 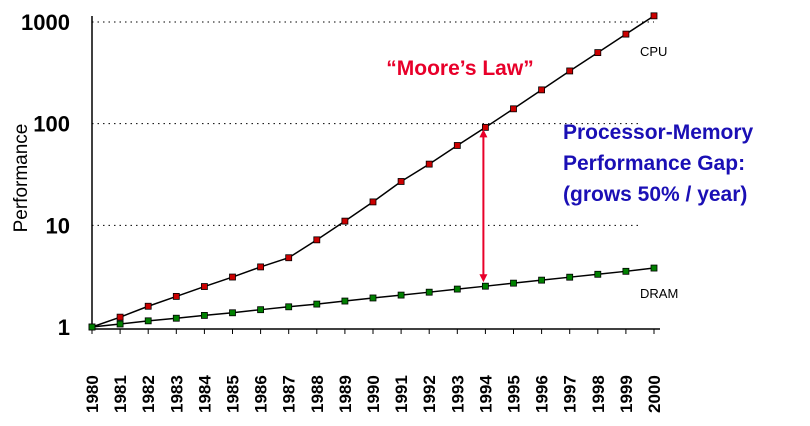 I want to click on moores-law-label: “Moore’s Law”, so click(x=459, y=68).